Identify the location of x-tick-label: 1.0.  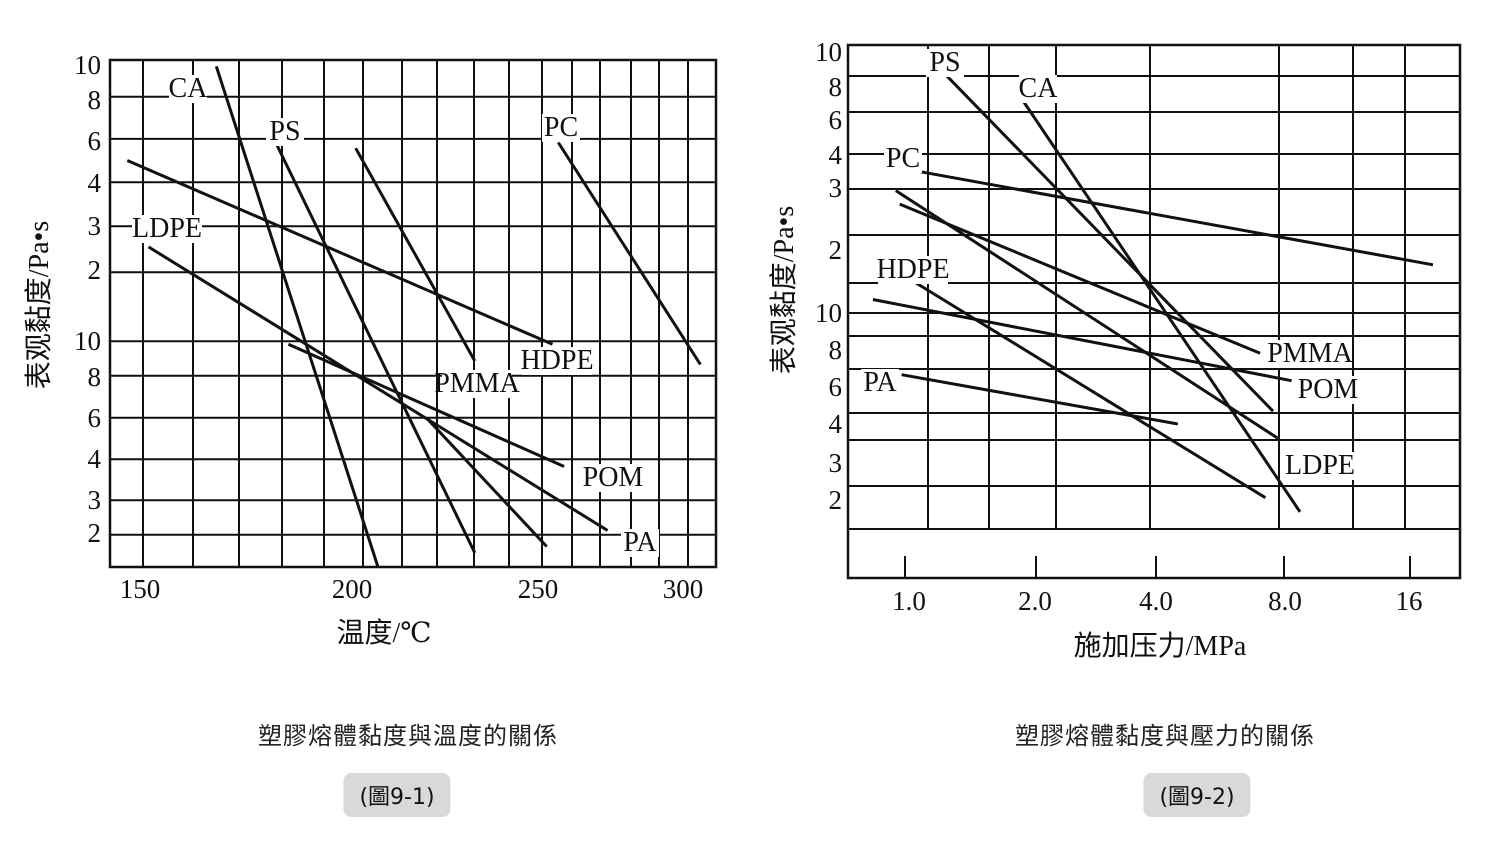
(909, 601).